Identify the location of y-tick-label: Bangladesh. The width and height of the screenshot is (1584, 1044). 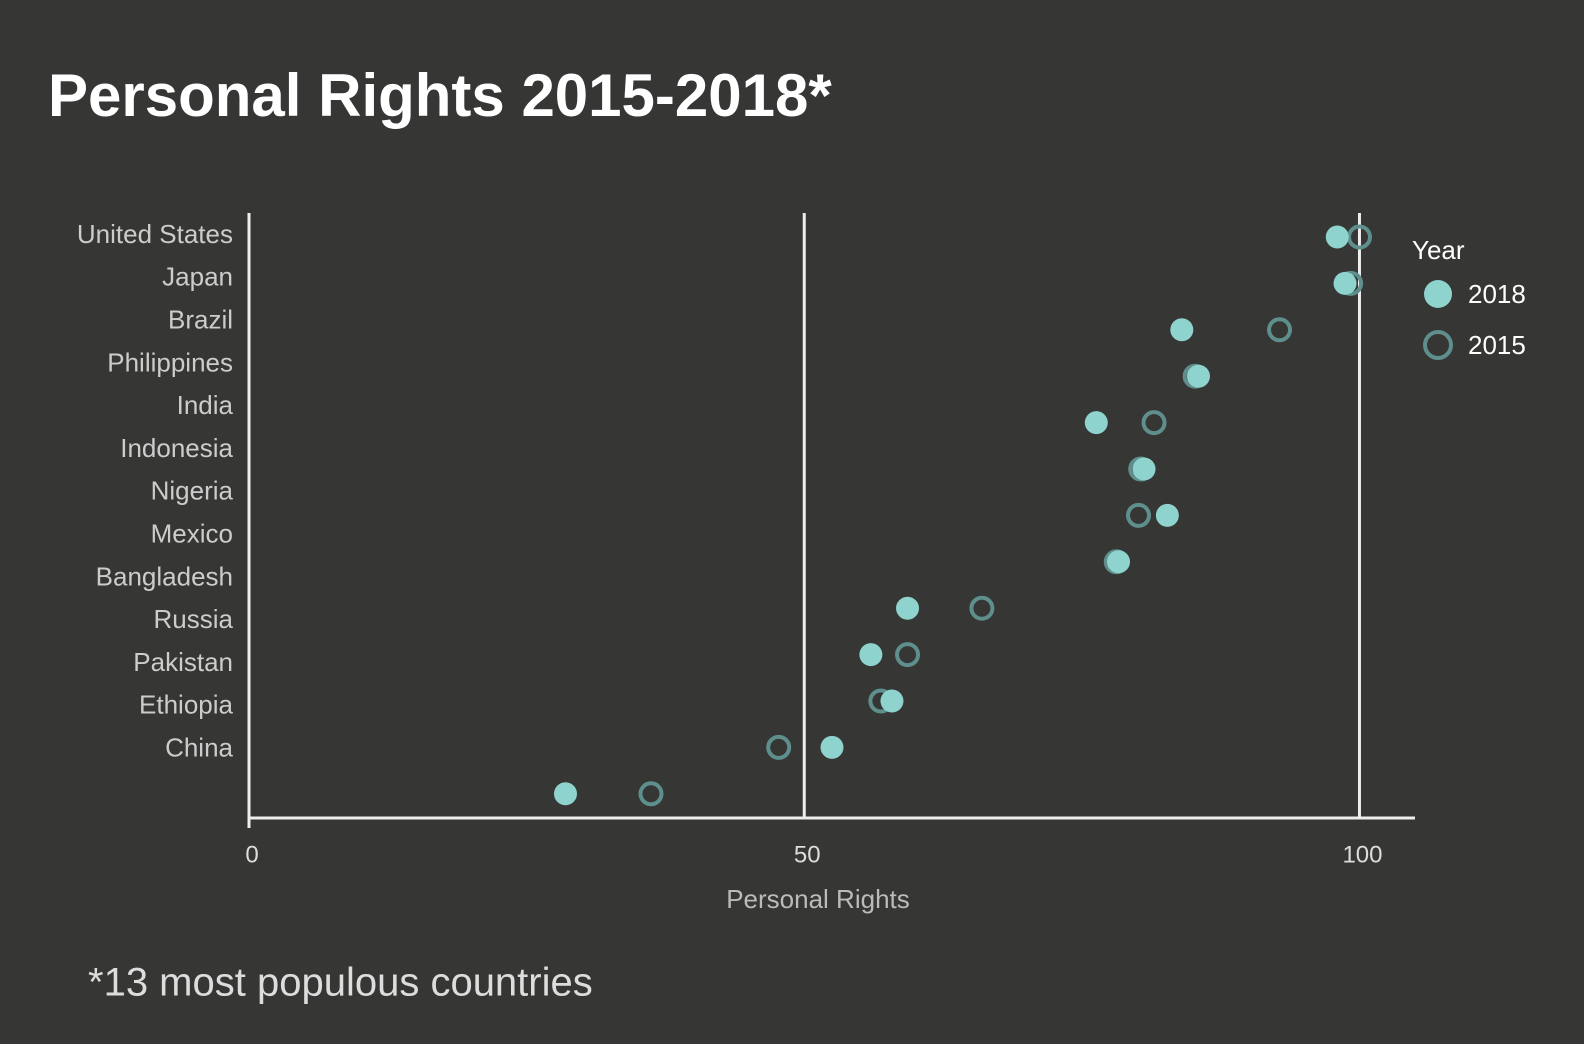
(164, 576).